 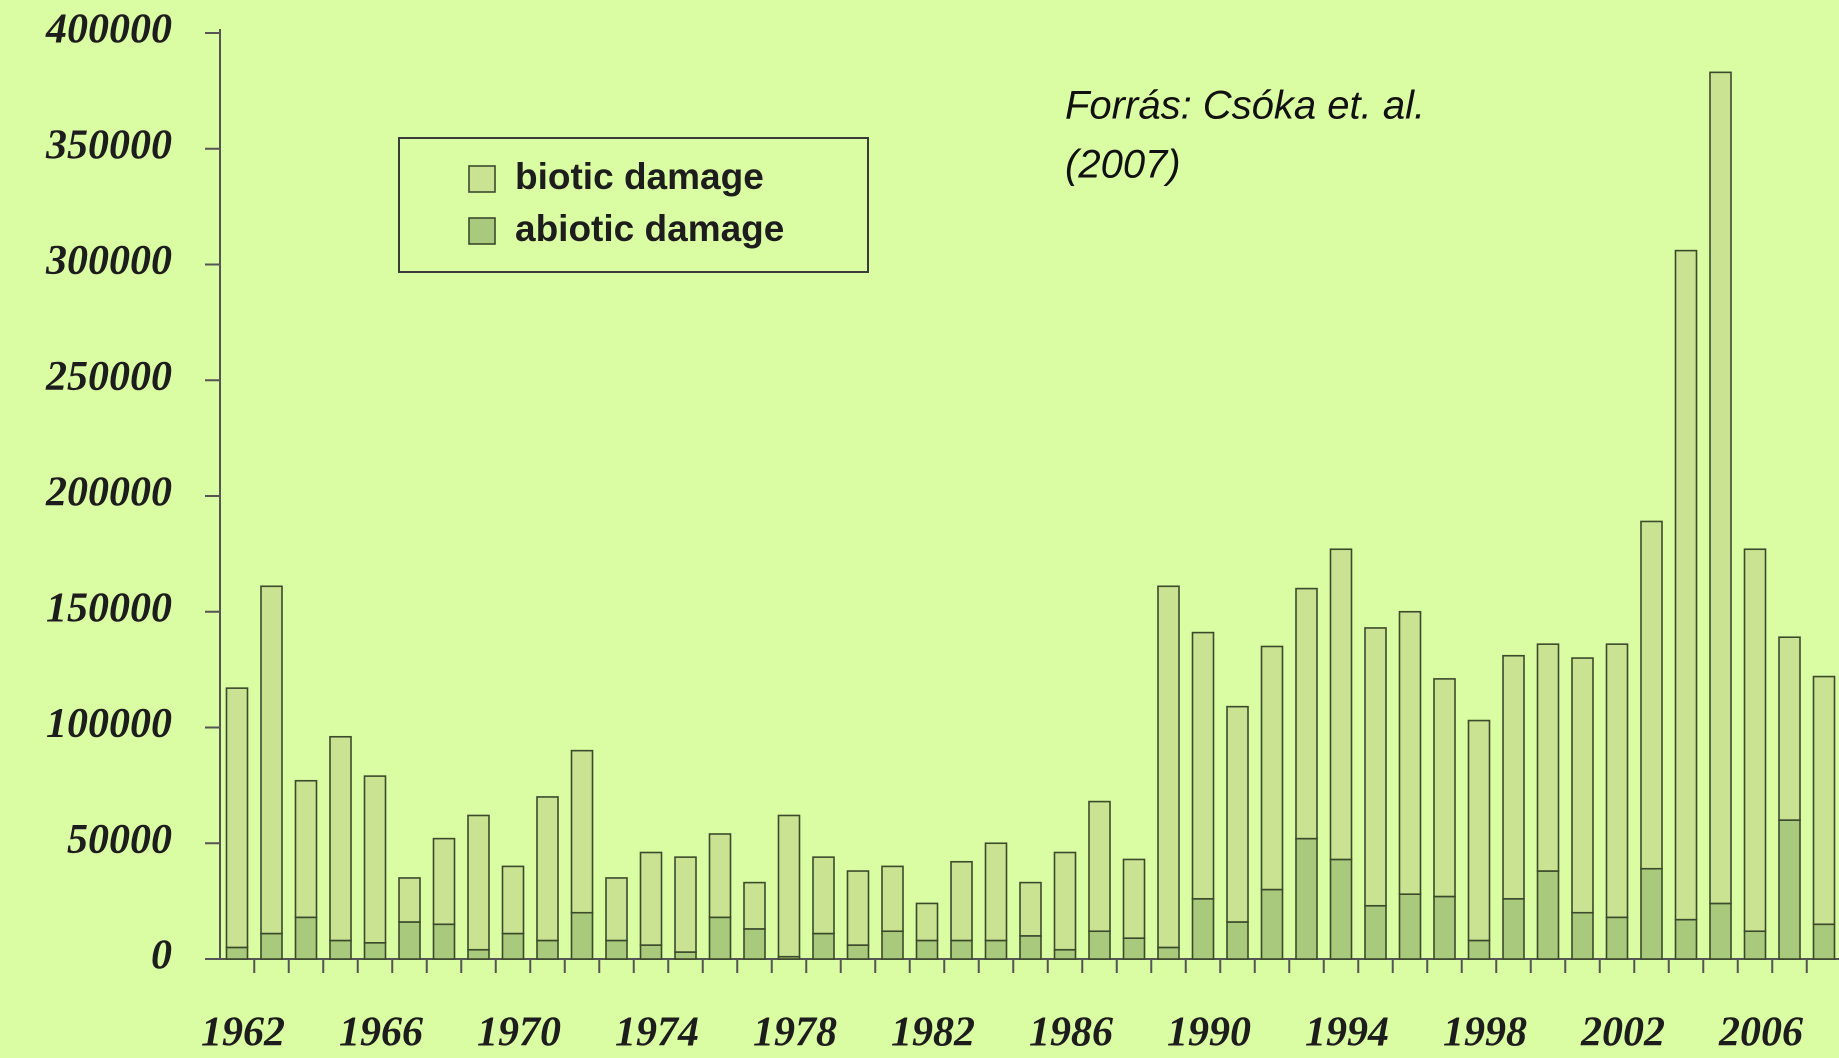 What do you see at coordinates (649, 228) in the screenshot?
I see `legend-label: abiotic damage` at bounding box center [649, 228].